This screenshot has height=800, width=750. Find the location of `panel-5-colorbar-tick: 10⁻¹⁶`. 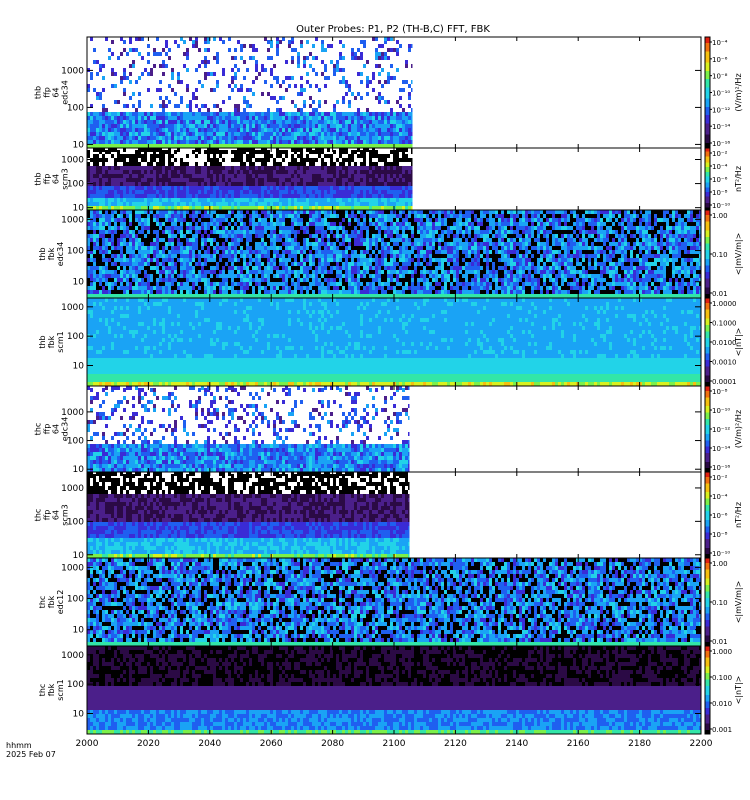

panel-5-colorbar-tick: 10⁻¹⁶ is located at coordinates (721, 468).